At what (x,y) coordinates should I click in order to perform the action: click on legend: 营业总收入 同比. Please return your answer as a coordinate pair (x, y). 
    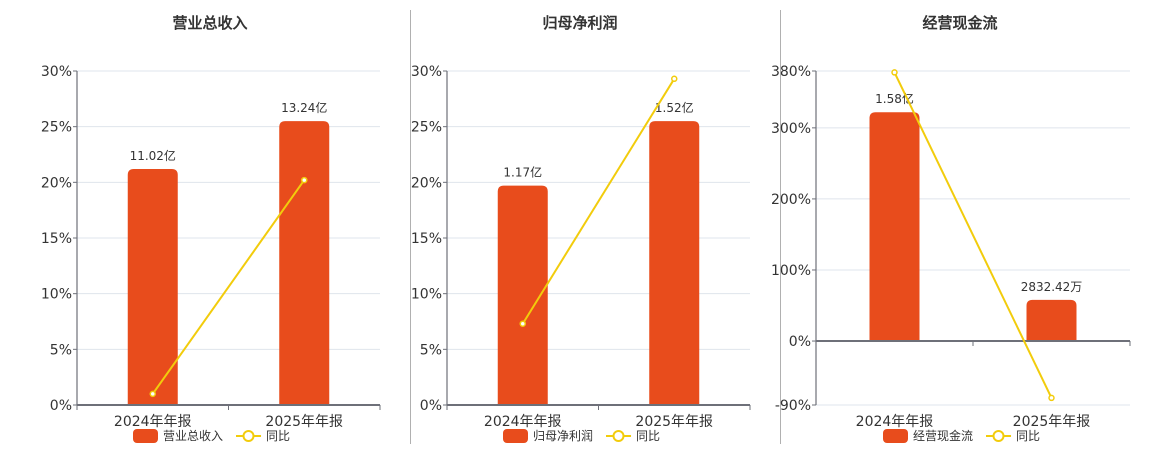
    Looking at the image, I should click on (211, 436).